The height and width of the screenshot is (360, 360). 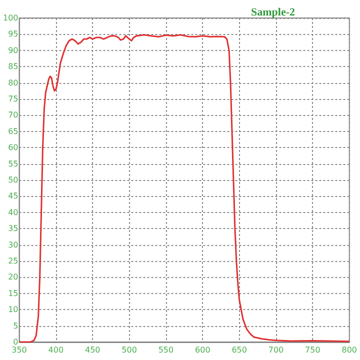 What do you see at coordinates (13, 180) in the screenshot?
I see `y-tick-label: 50` at bounding box center [13, 180].